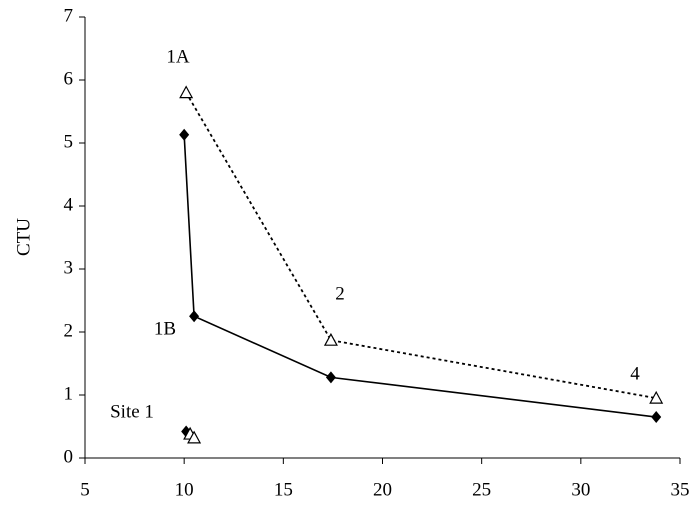 The height and width of the screenshot is (517, 693). Describe the element at coordinates (69, 141) in the screenshot. I see `y-tick-label: 5` at that location.